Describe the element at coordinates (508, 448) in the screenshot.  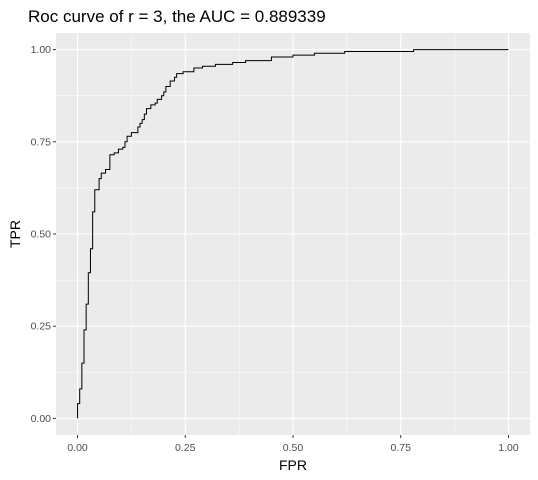
I see `x-tick-label: 1.00` at that location.